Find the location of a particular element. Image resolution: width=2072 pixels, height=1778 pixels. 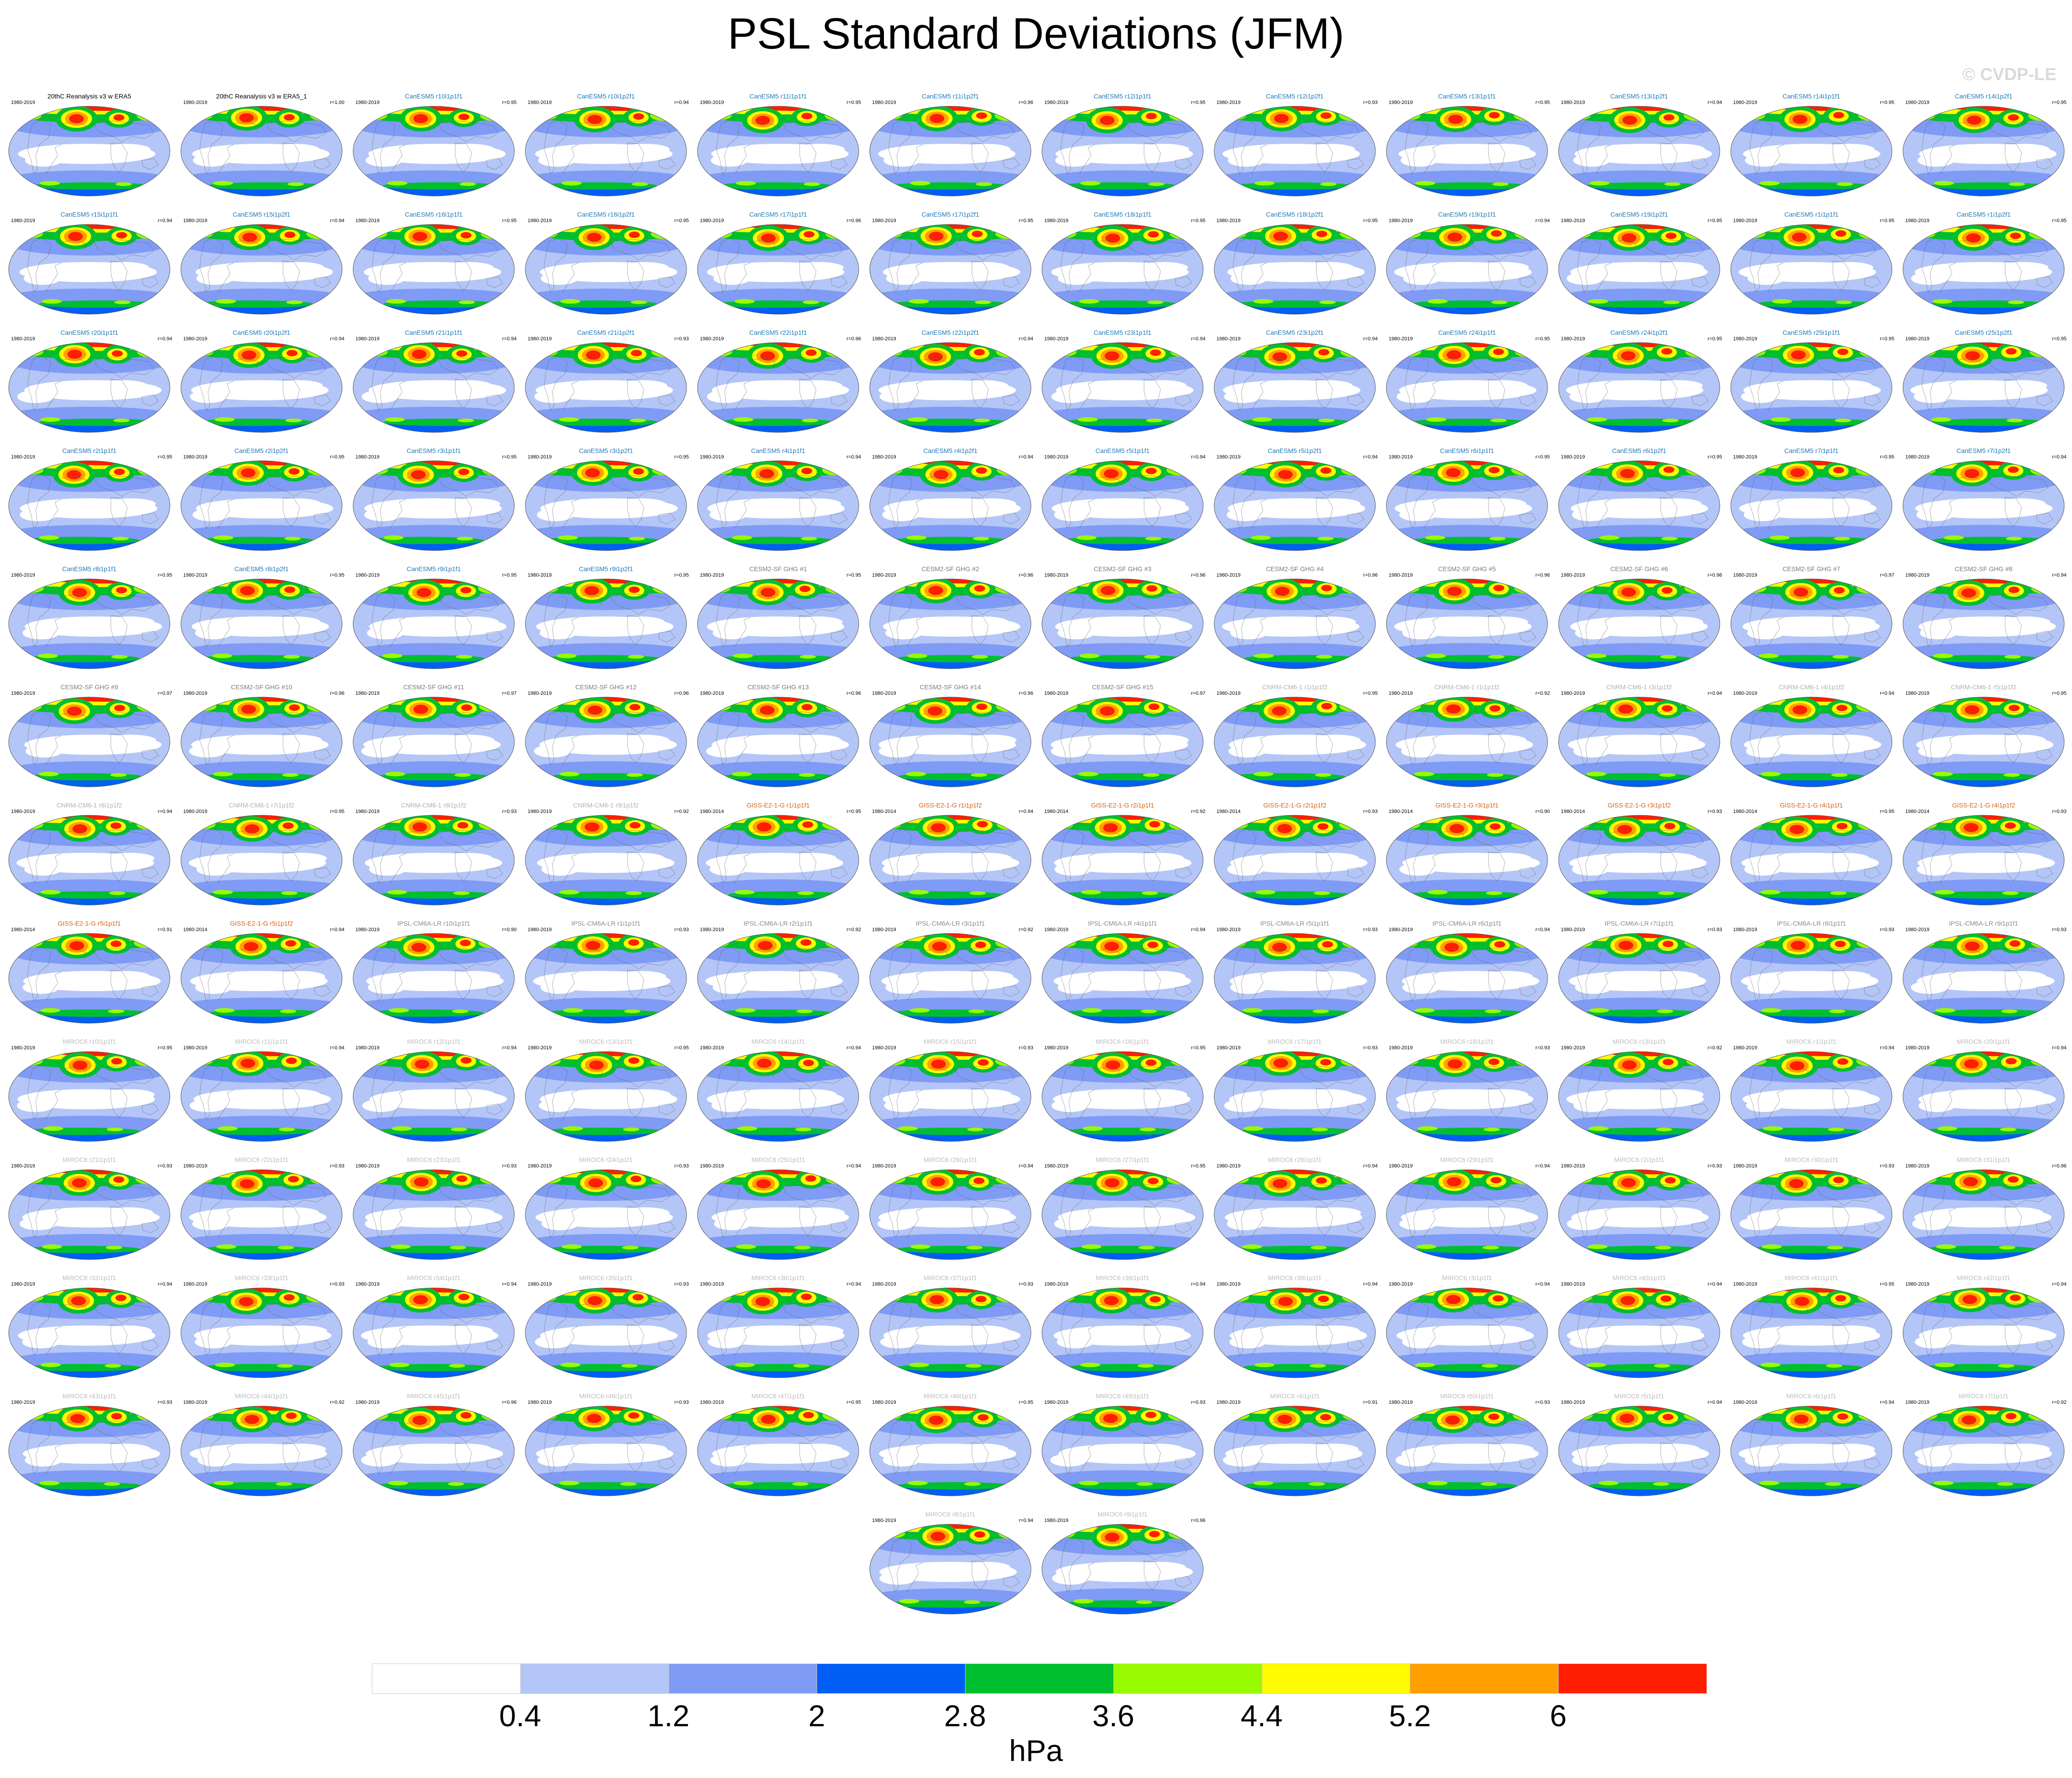

panel-title: MIROC6 r40i1p1f1 is located at coordinates (1639, 1278).